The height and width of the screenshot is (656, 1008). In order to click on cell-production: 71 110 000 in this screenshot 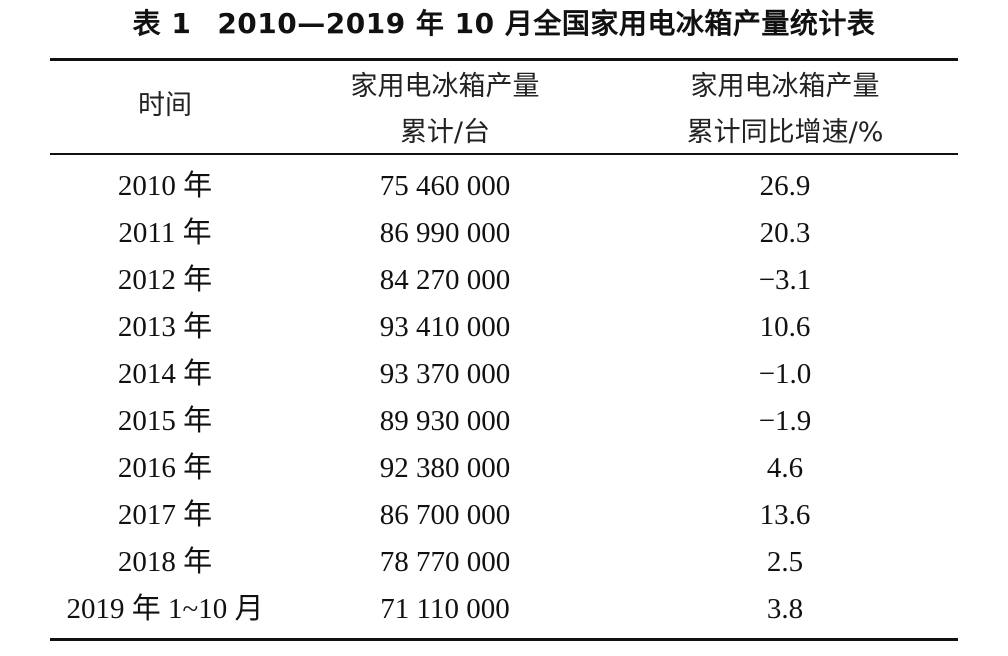, I will do `click(445, 609)`.